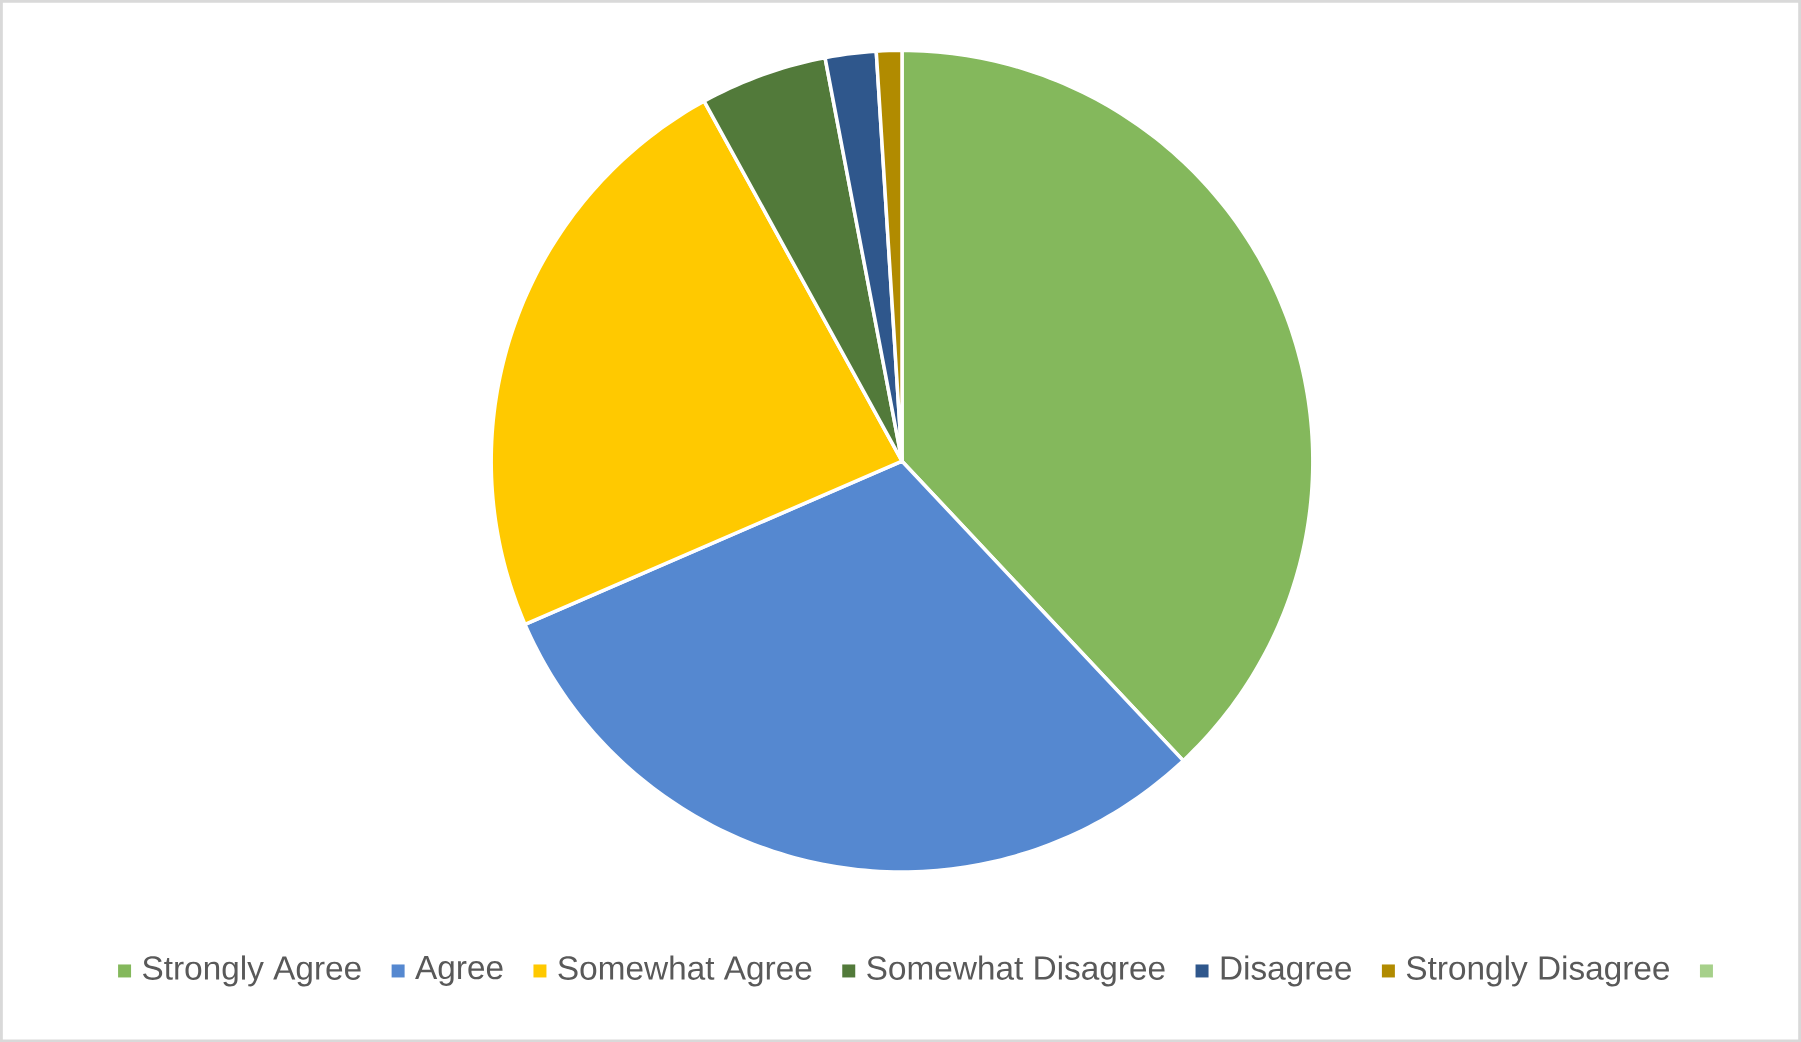 This screenshot has width=1801, height=1042. What do you see at coordinates (1537, 971) in the screenshot?
I see `legend-label: Strongly Disagree` at bounding box center [1537, 971].